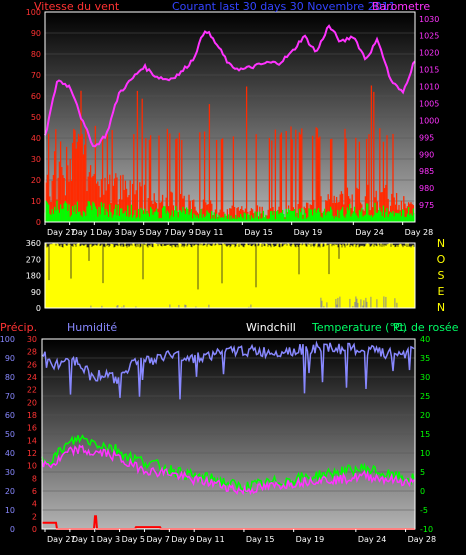 The height and width of the screenshot is (555, 466). I want to click on precip-y-tick-label: 28, so click(32, 352).